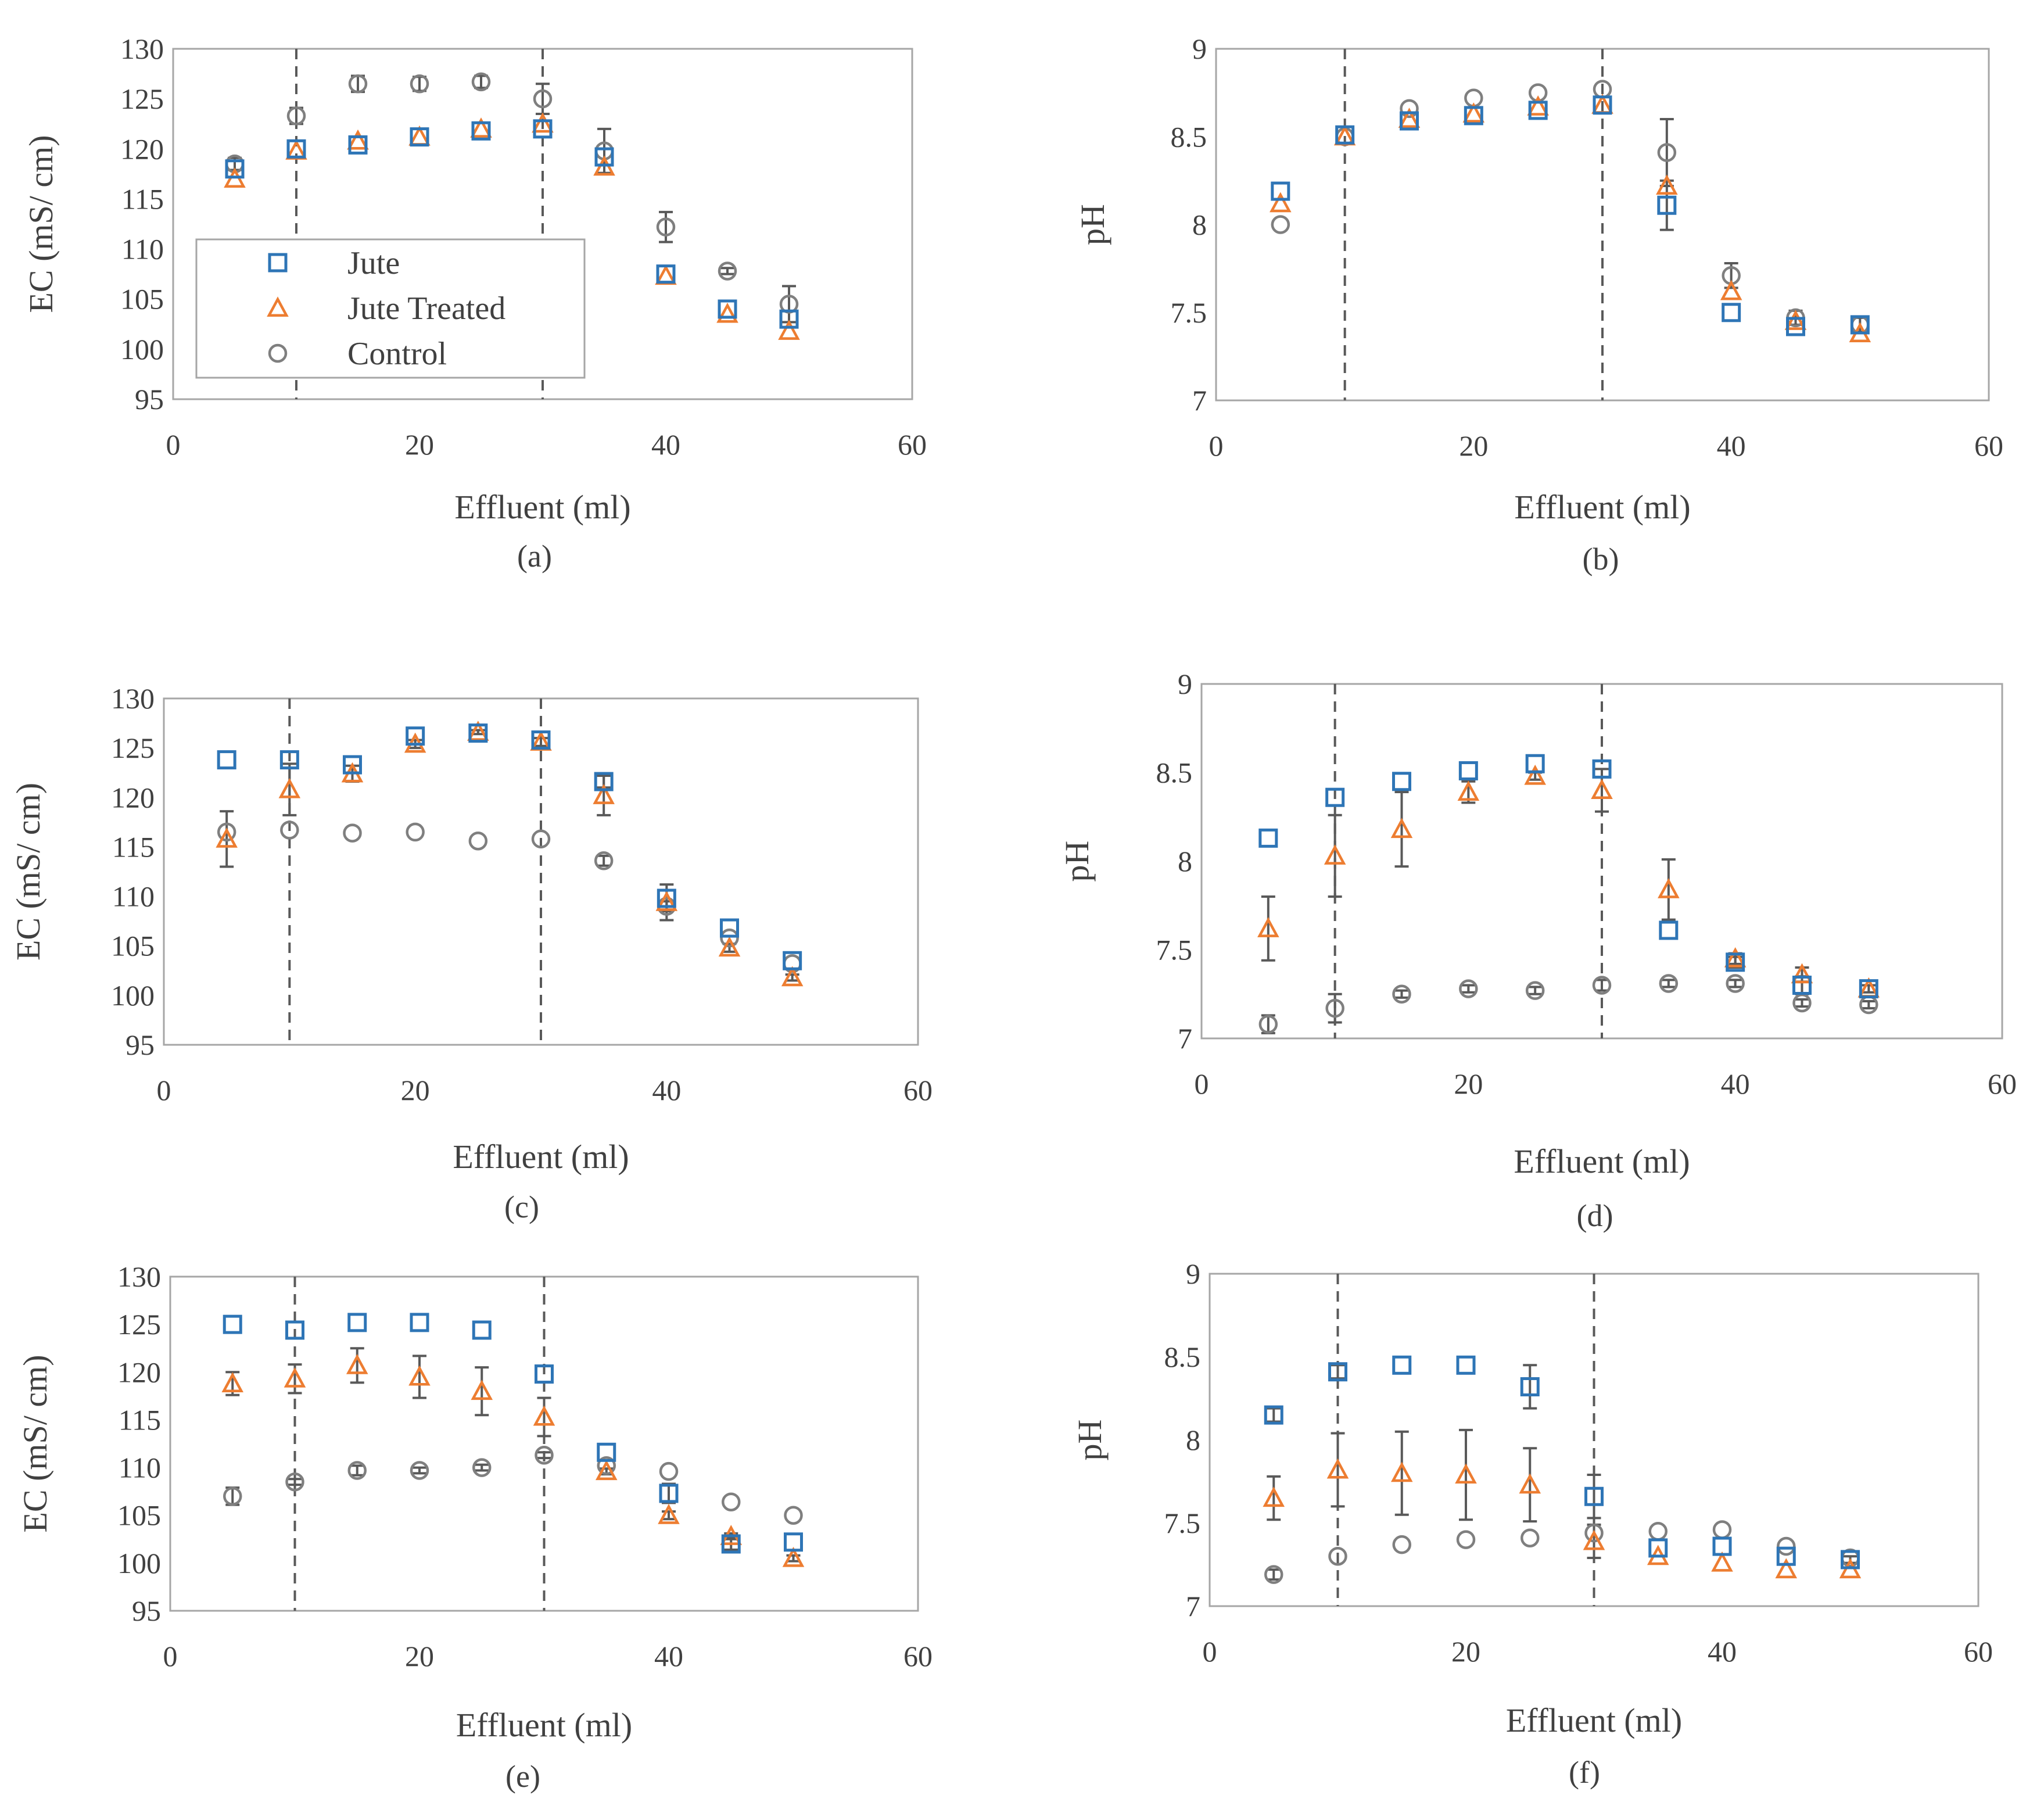  What do you see at coordinates (521, 1207) in the screenshot?
I see `panel-caption: (c)` at bounding box center [521, 1207].